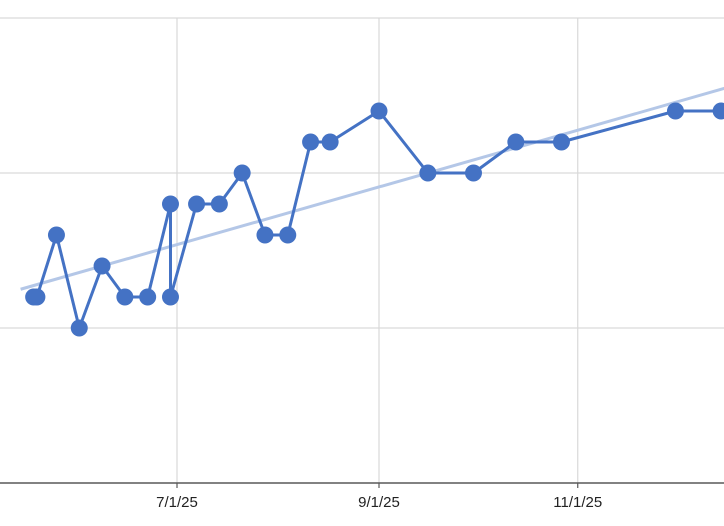  I want to click on x-tick-label: 11/1/25, so click(577, 502).